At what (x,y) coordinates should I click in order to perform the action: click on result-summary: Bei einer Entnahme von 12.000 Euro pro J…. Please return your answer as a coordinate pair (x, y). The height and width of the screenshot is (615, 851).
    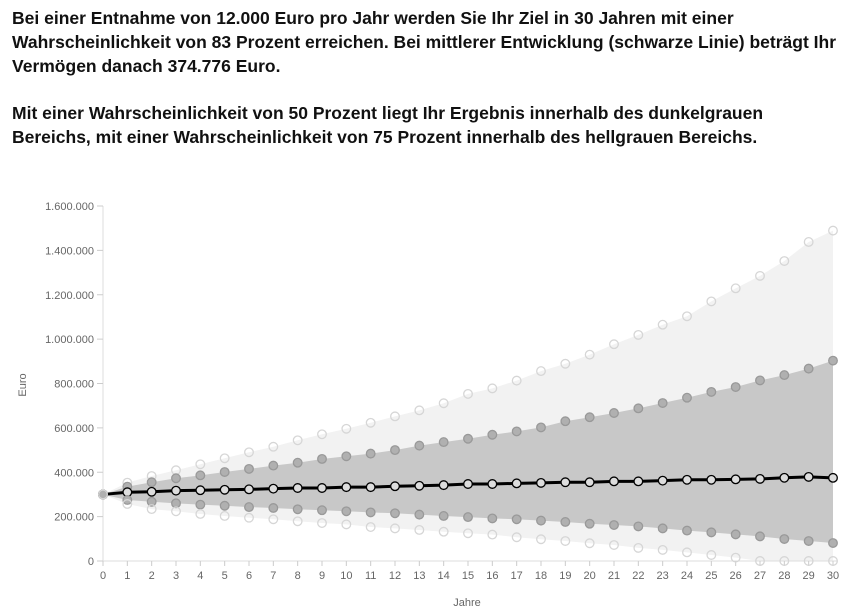
    Looking at the image, I should click on (424, 42).